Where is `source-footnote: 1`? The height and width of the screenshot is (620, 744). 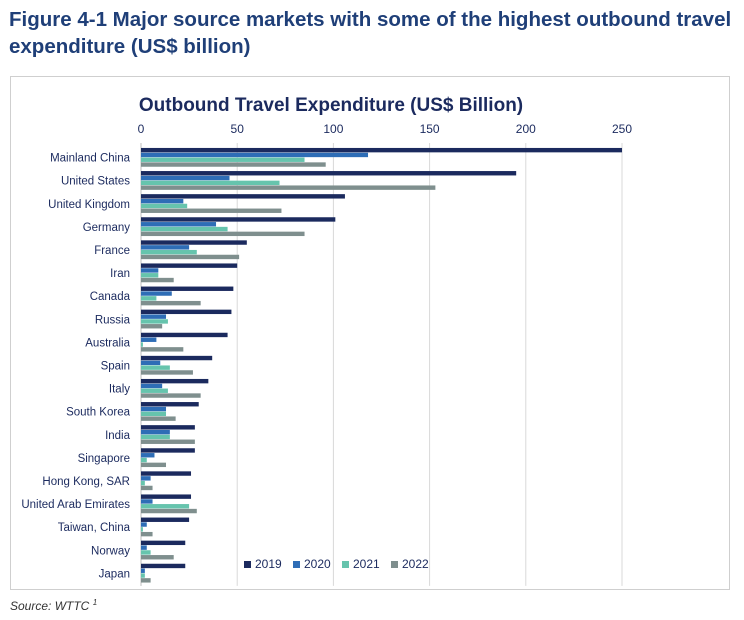 source-footnote: 1 is located at coordinates (95, 602).